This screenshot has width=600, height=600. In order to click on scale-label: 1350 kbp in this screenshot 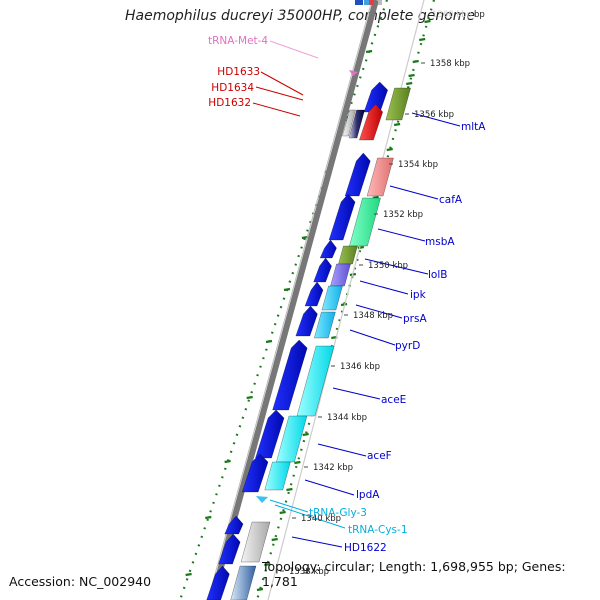, I will do `click(388, 266)`.